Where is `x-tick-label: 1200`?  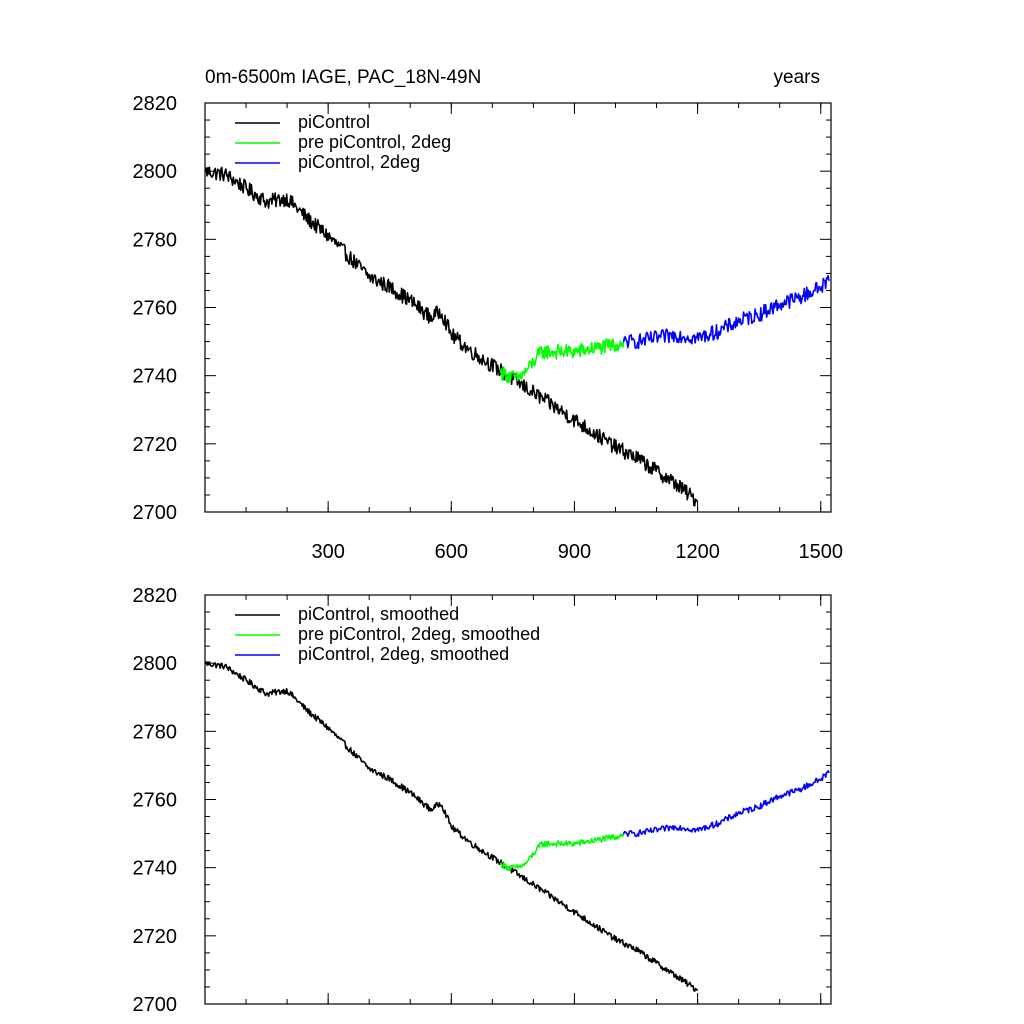
x-tick-label: 1200 is located at coordinates (697, 552).